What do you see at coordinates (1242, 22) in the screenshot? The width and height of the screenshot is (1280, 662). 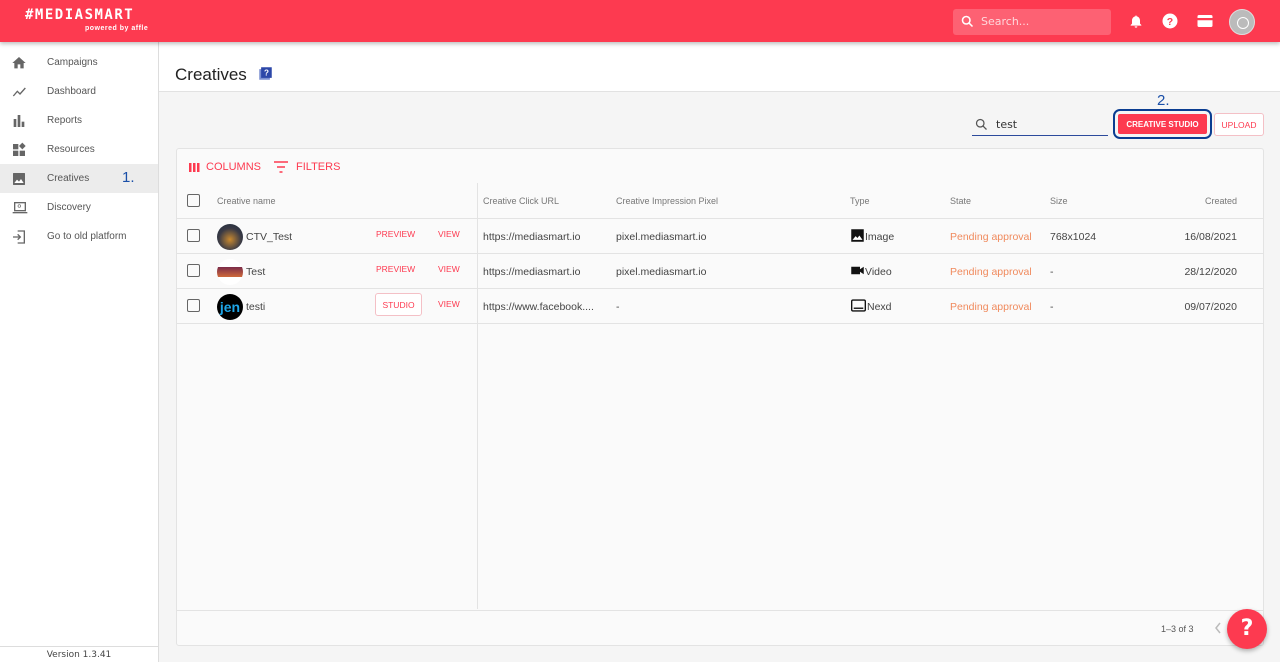 I see `user-avatar` at bounding box center [1242, 22].